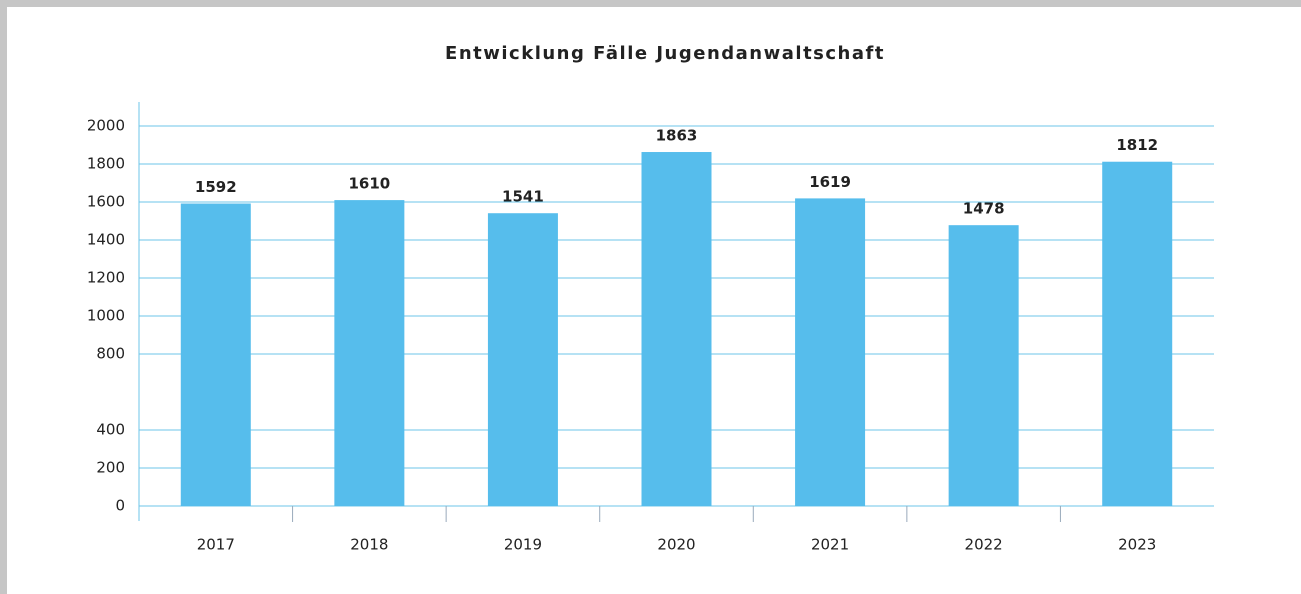 The height and width of the screenshot is (594, 1301). Describe the element at coordinates (676, 545) in the screenshot. I see `x-tick-label: 2020` at that location.